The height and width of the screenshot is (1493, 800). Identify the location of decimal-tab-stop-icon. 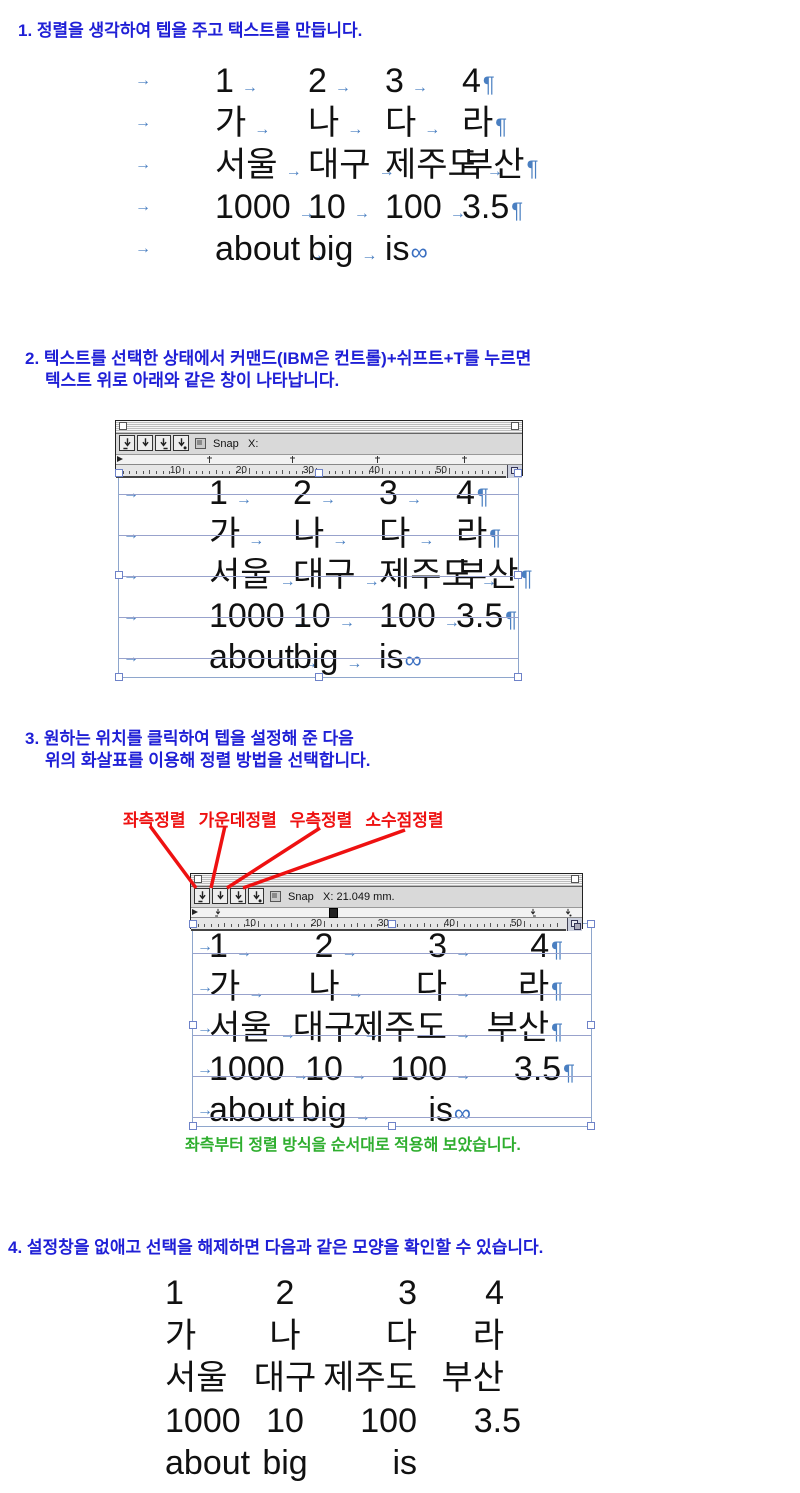
(568, 912).